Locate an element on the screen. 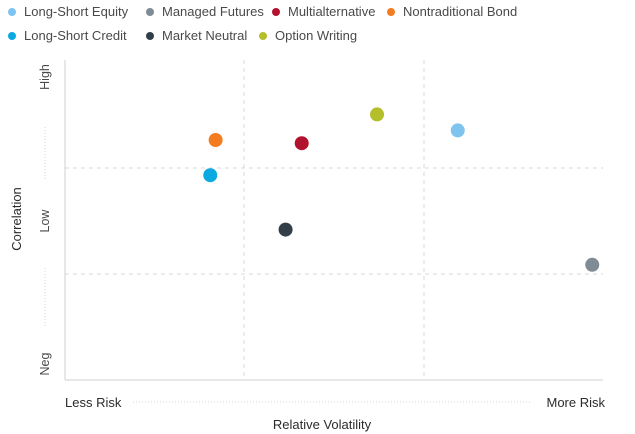  legend-item-market-neutral: Market Neutral is located at coordinates (196, 35).